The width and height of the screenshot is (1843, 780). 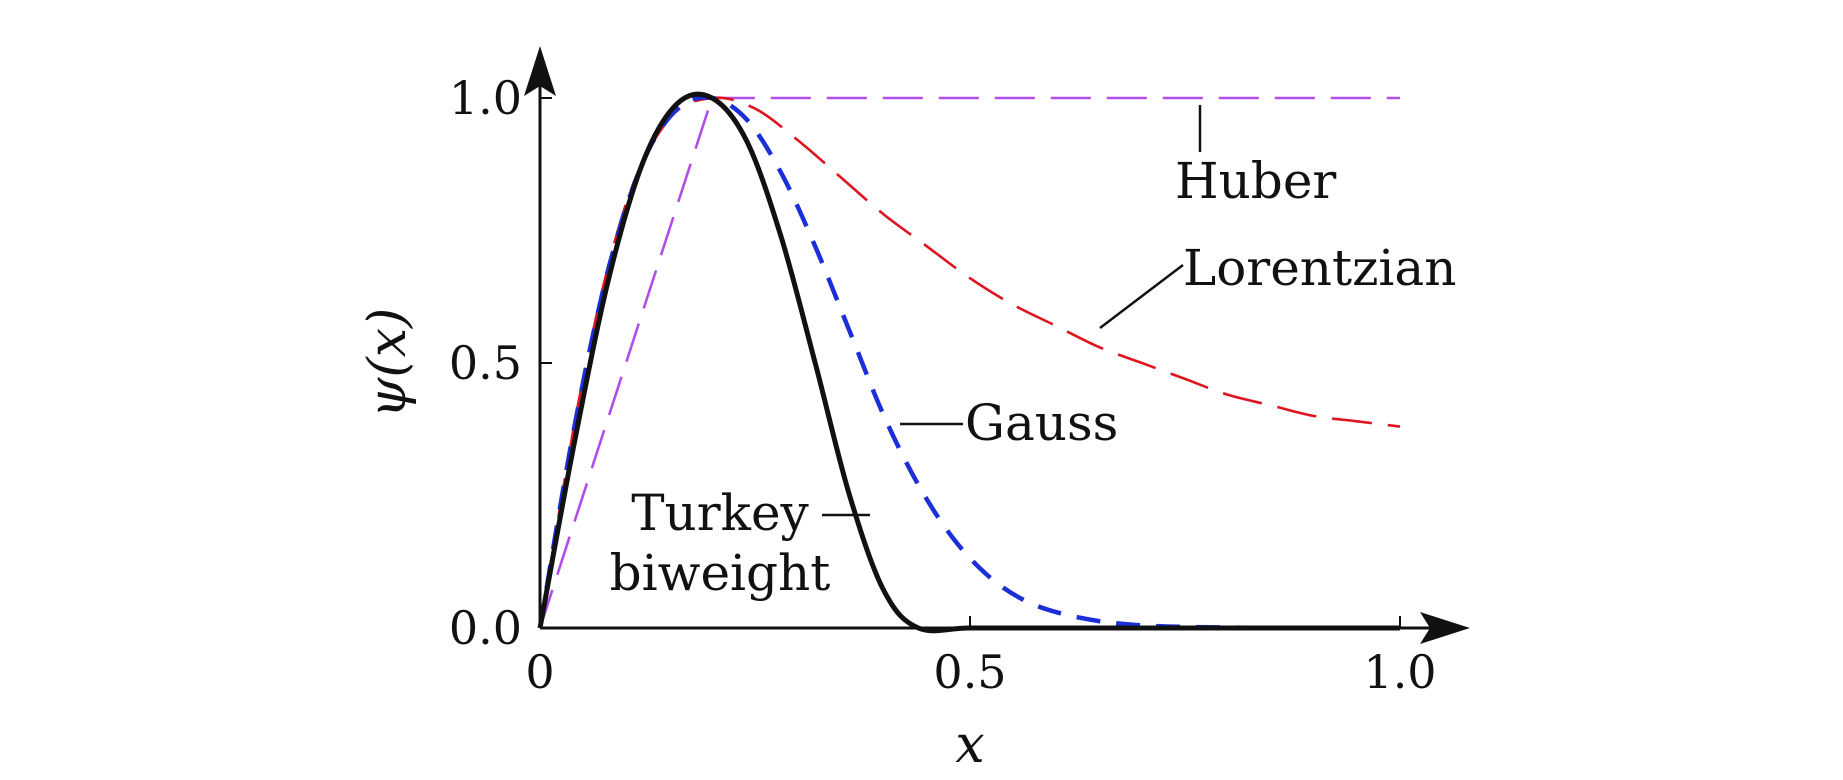 What do you see at coordinates (1399, 672) in the screenshot?
I see `x-tick-label: 1.0` at bounding box center [1399, 672].